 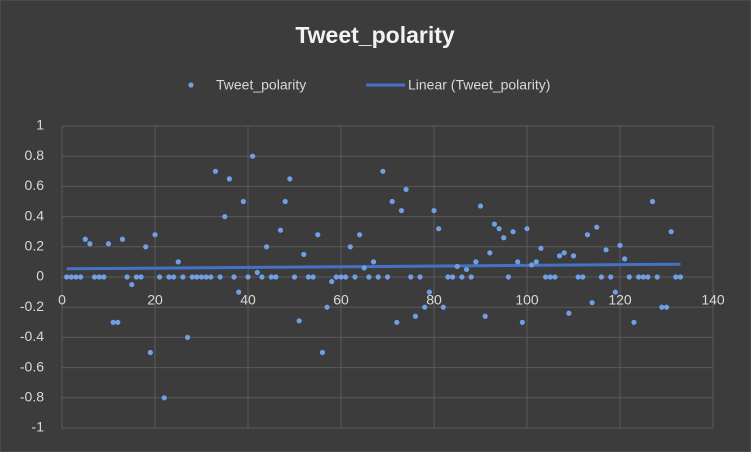 What do you see at coordinates (32, 397) in the screenshot?
I see `y-tick-label: -0.8` at bounding box center [32, 397].